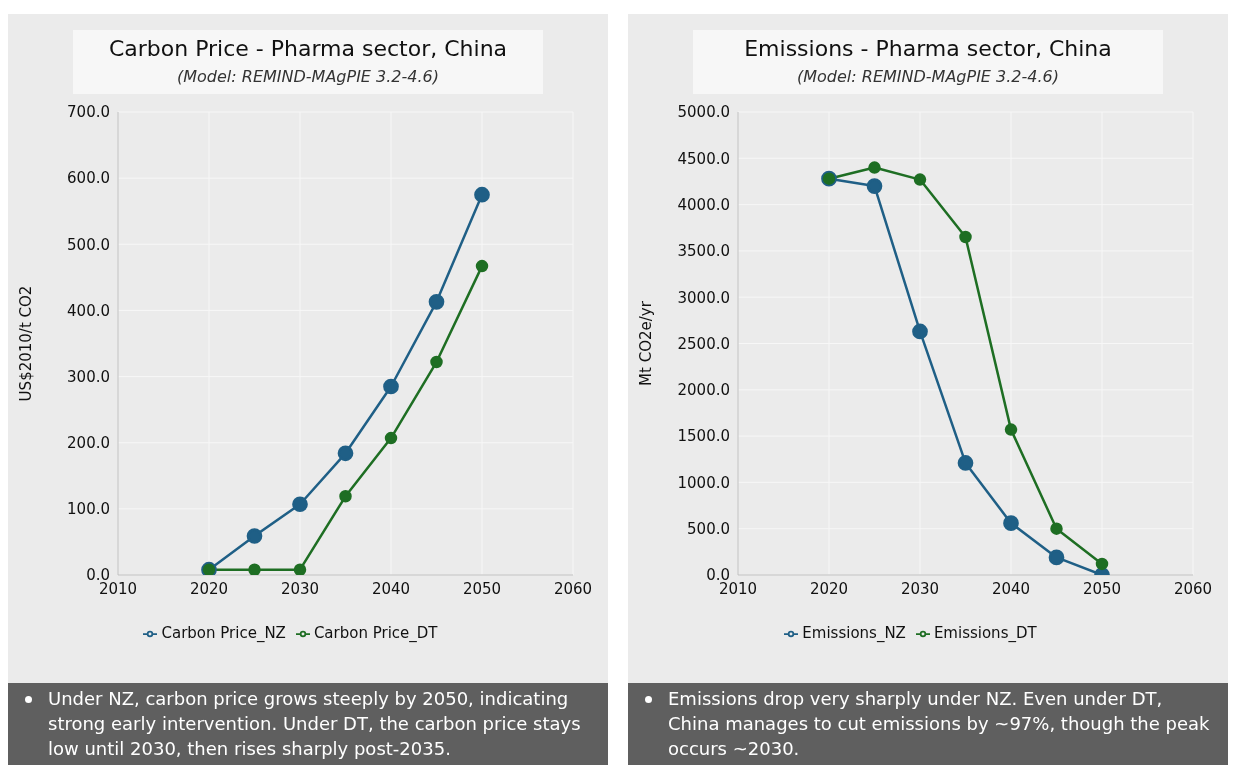 Image resolution: width=1242 pixels, height=765 pixels. What do you see at coordinates (928, 48) in the screenshot?
I see `chart-title: Emissions - Pharma sector, China` at bounding box center [928, 48].